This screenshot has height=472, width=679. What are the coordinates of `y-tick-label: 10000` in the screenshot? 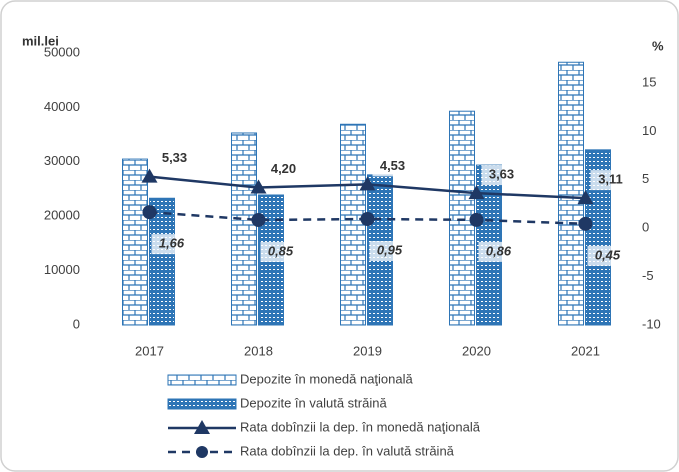 It's located at (62, 269).